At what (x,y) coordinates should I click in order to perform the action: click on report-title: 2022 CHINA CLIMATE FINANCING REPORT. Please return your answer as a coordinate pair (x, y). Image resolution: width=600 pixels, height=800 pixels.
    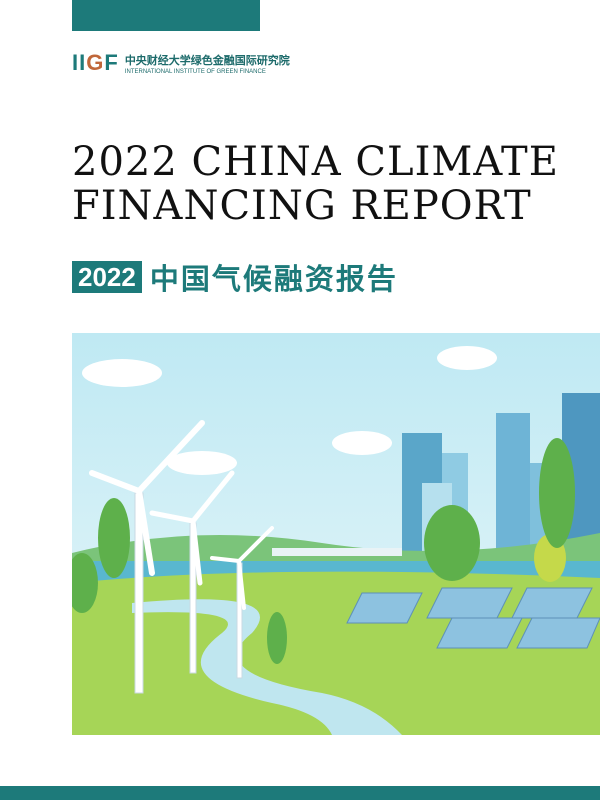
    Looking at the image, I should click on (315, 184).